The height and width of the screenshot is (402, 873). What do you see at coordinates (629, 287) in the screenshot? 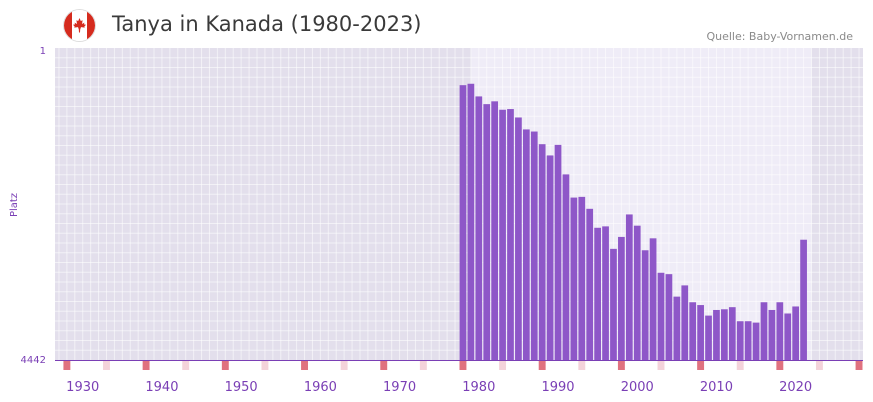
I see `bar-1999` at bounding box center [629, 287].